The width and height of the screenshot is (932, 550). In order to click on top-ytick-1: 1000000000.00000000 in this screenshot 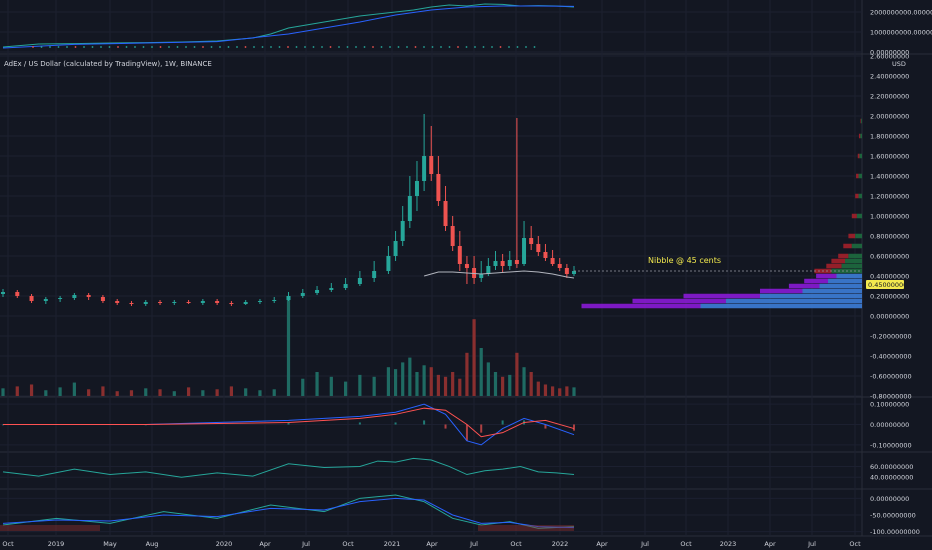, I will do `click(901, 33)`.